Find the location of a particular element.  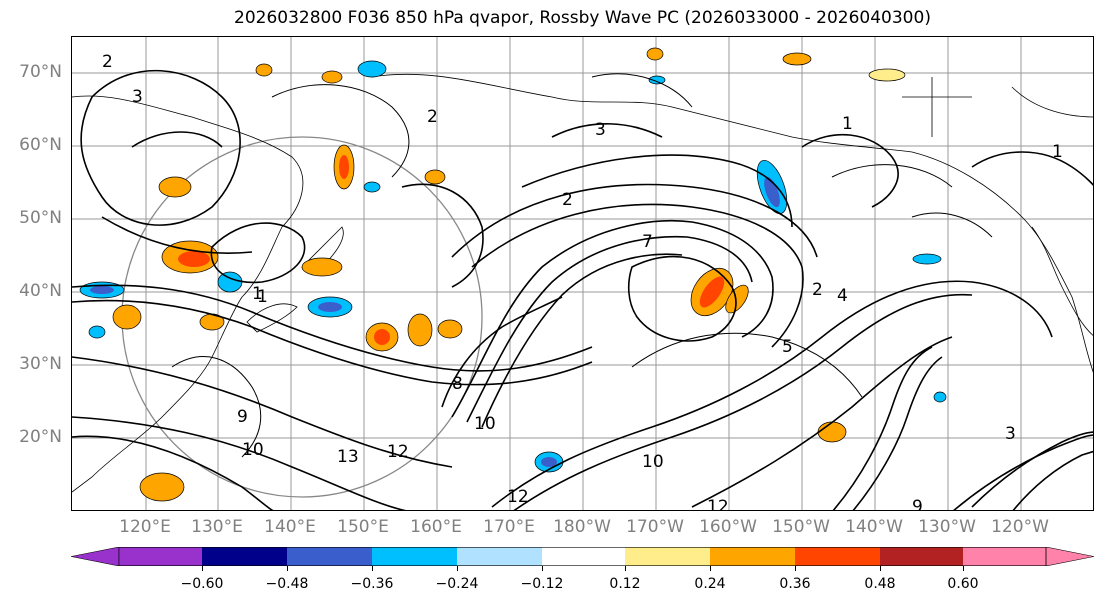

contour-label: 4 is located at coordinates (842, 296).